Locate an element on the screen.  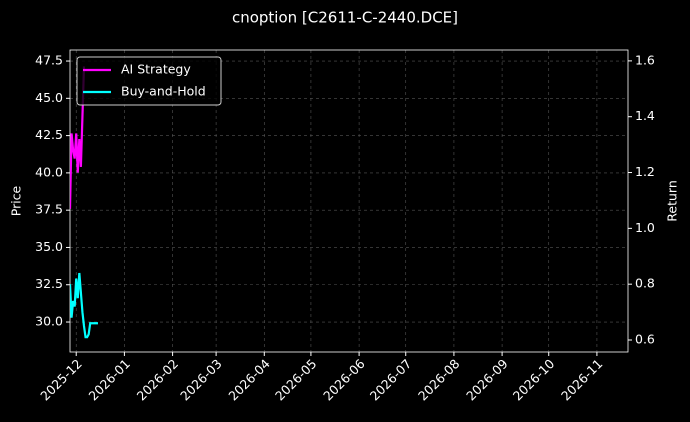
y2-tick-label: 0.8 is located at coordinates (645, 283).